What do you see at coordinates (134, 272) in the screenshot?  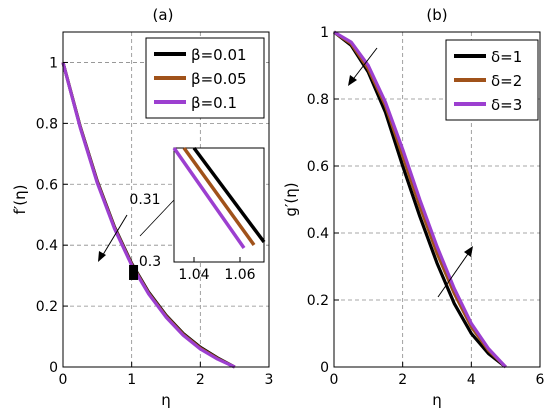 I see `zoom-marker` at bounding box center [134, 272].